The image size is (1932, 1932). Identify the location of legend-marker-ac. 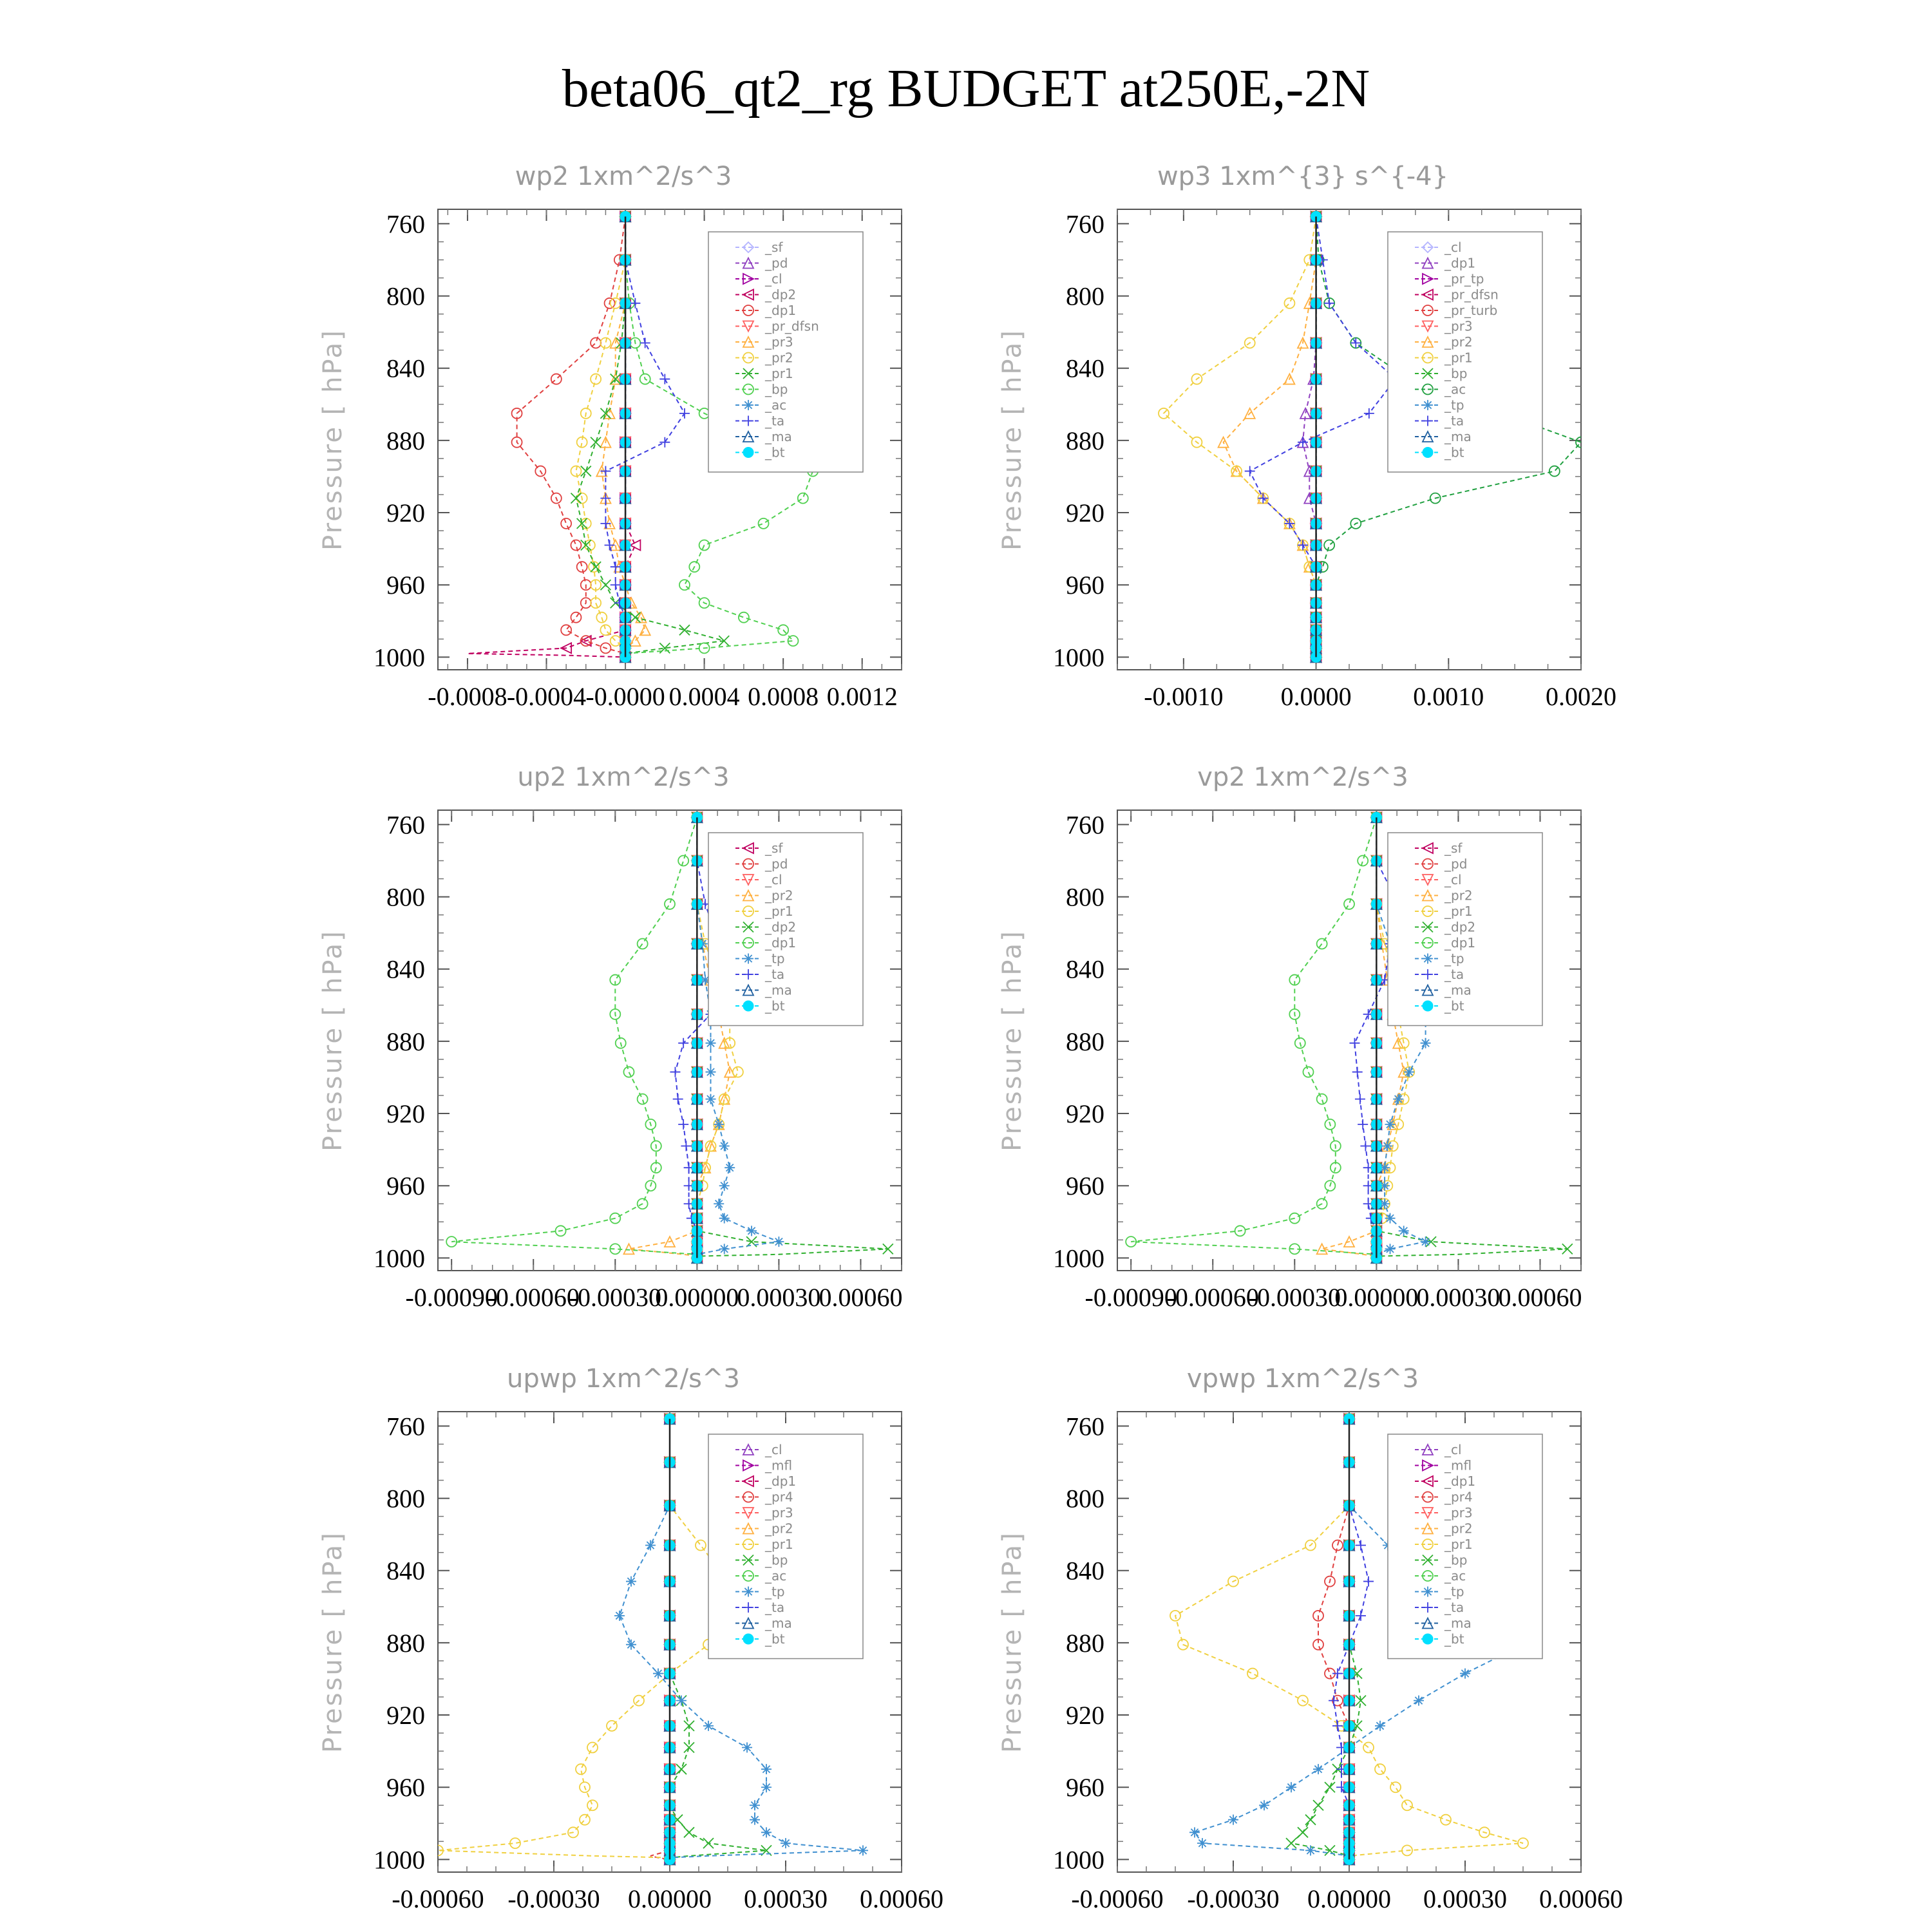
(1428, 1576).